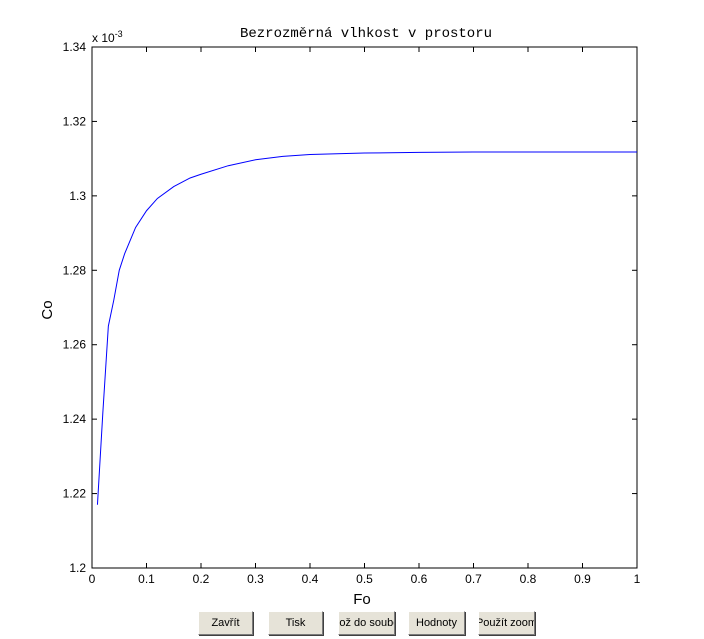 The height and width of the screenshot is (639, 704). I want to click on values-button-label: Hodnoty, so click(436, 623).